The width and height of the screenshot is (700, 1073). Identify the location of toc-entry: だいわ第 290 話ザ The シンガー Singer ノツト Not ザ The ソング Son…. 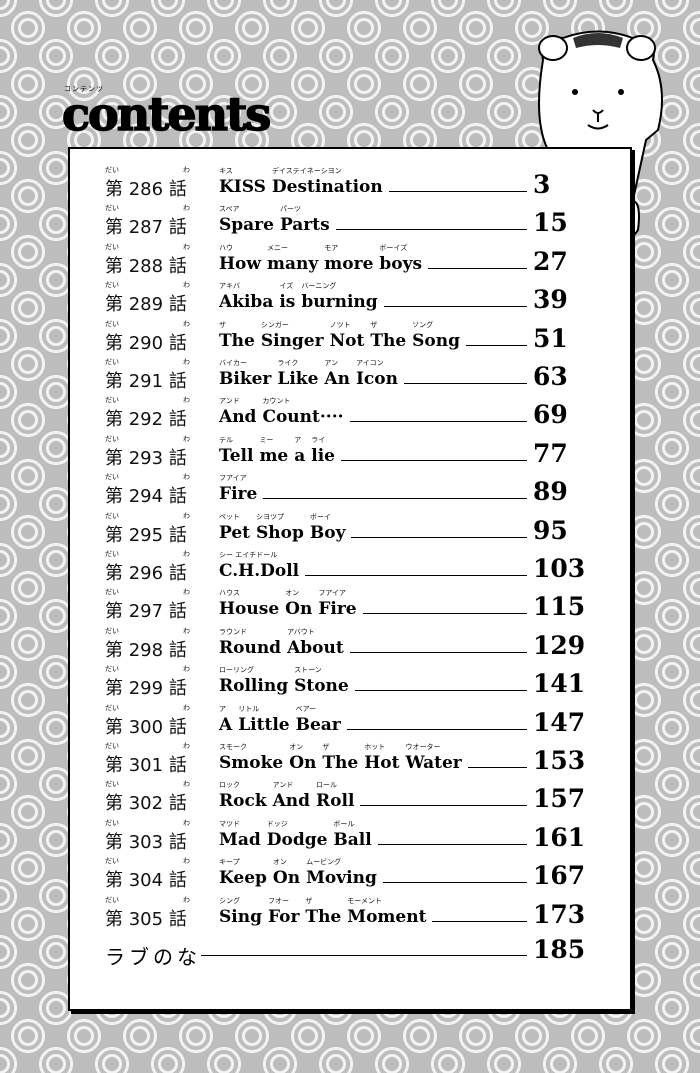
(355, 339).